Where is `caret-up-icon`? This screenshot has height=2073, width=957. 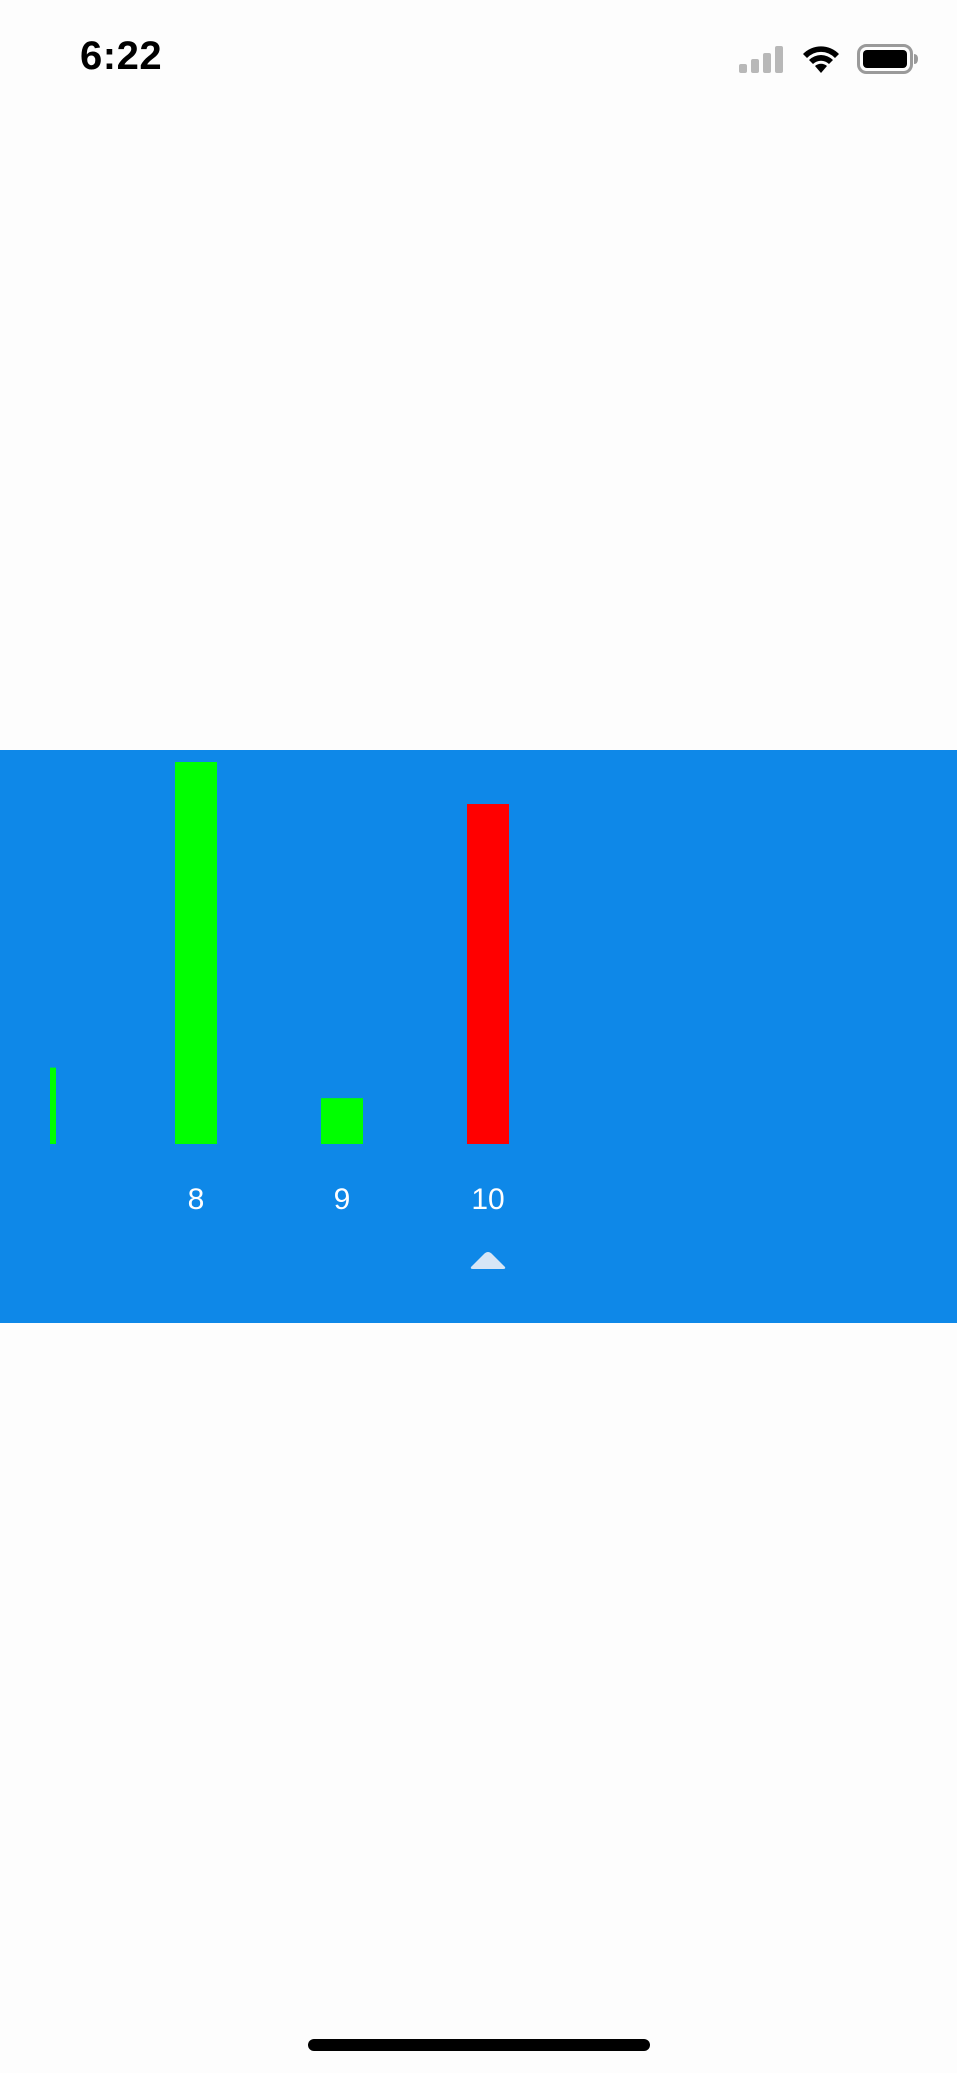 caret-up-icon is located at coordinates (488, 1260).